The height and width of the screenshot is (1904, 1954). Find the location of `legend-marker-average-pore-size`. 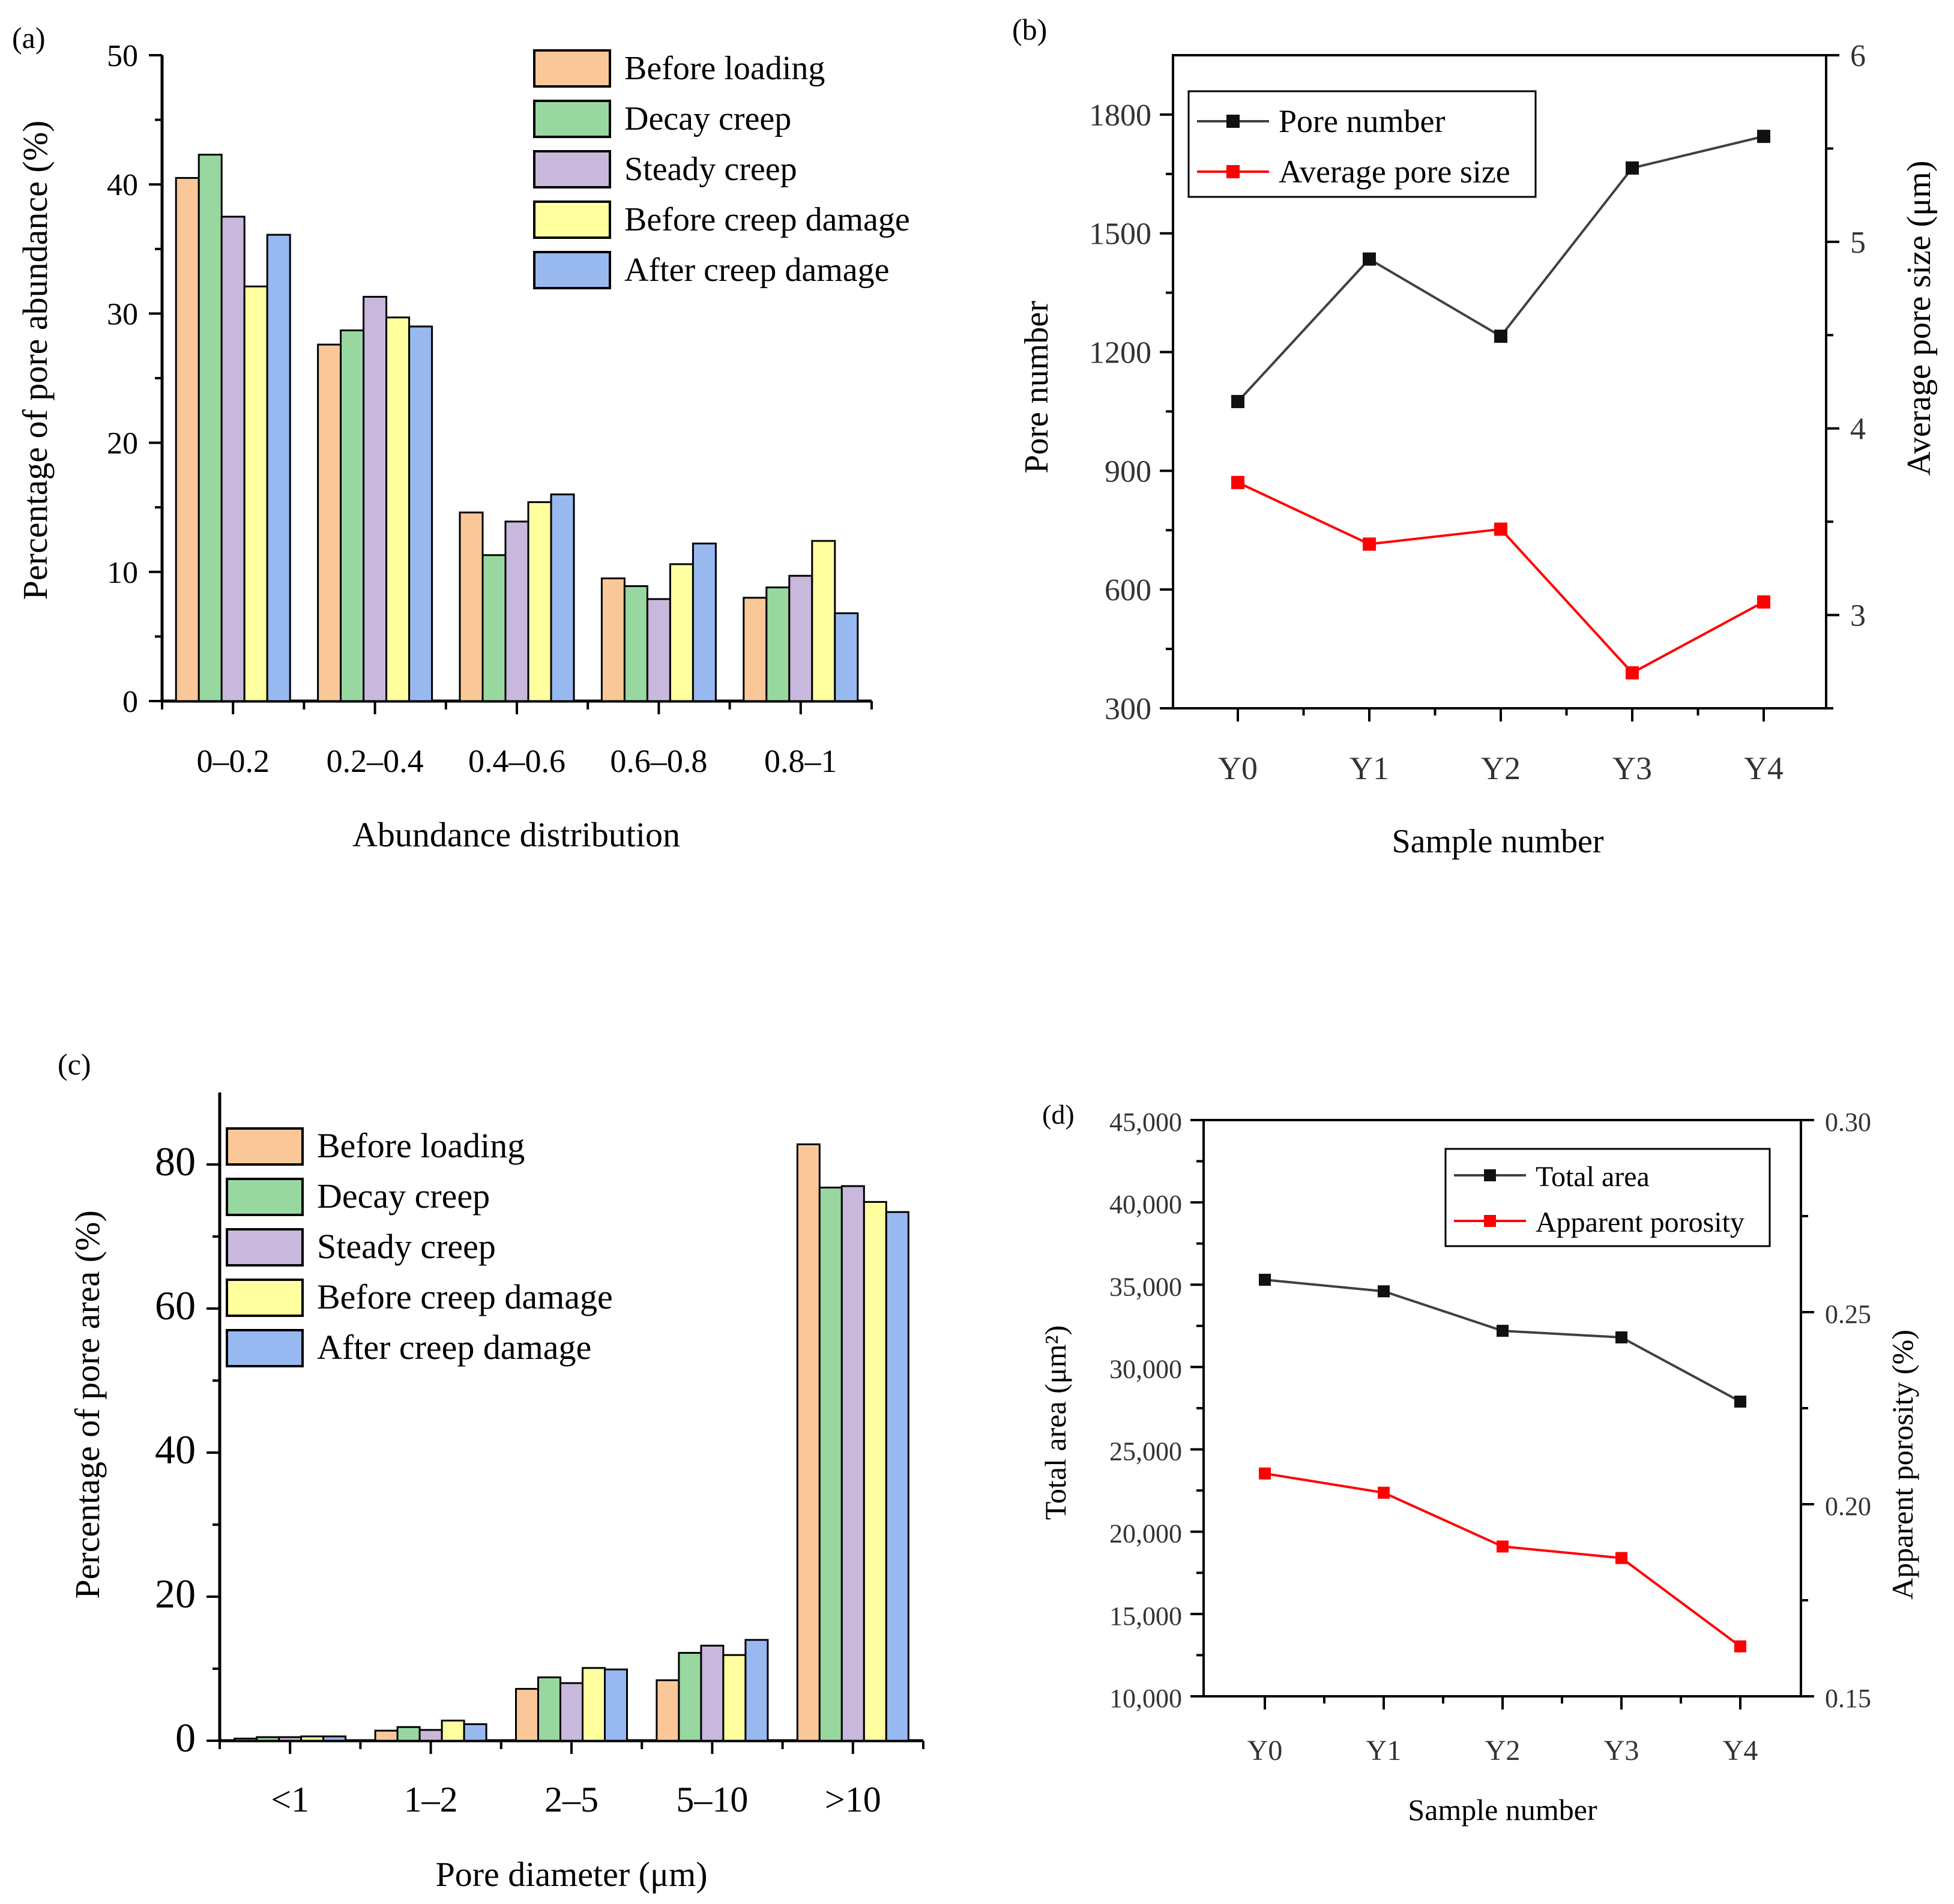

legend-marker-average-pore-size is located at coordinates (1233, 172).